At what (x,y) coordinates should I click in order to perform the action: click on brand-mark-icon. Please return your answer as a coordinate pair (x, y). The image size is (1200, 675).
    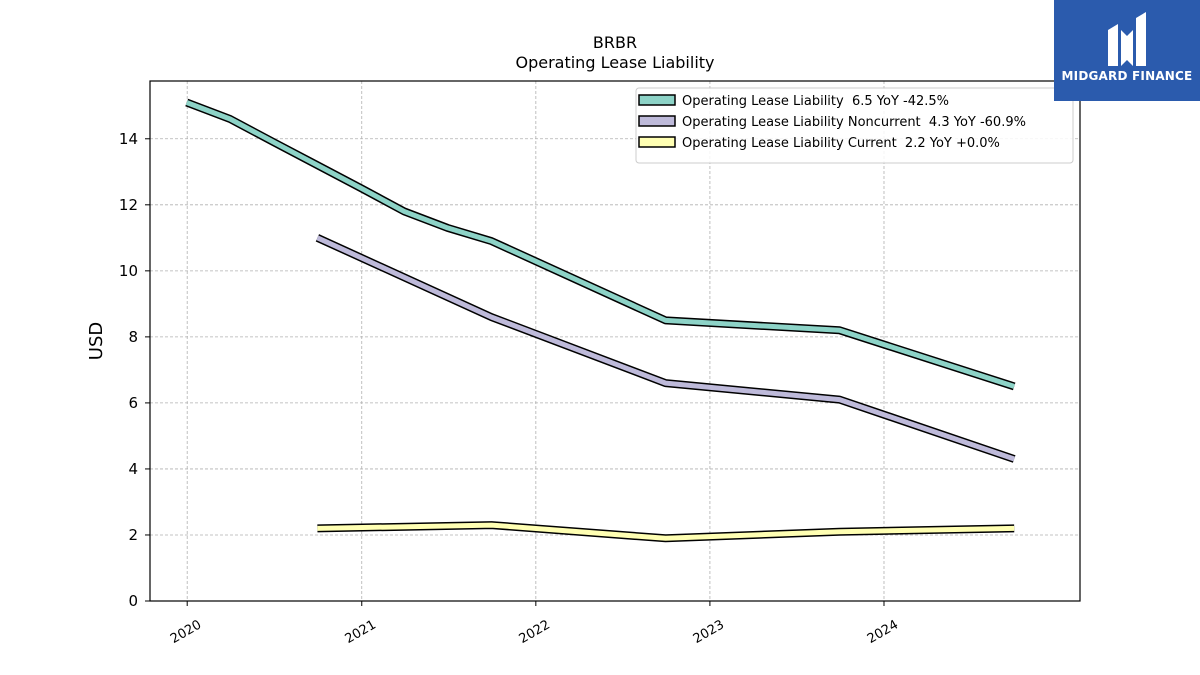
    Looking at the image, I should click on (1127, 39).